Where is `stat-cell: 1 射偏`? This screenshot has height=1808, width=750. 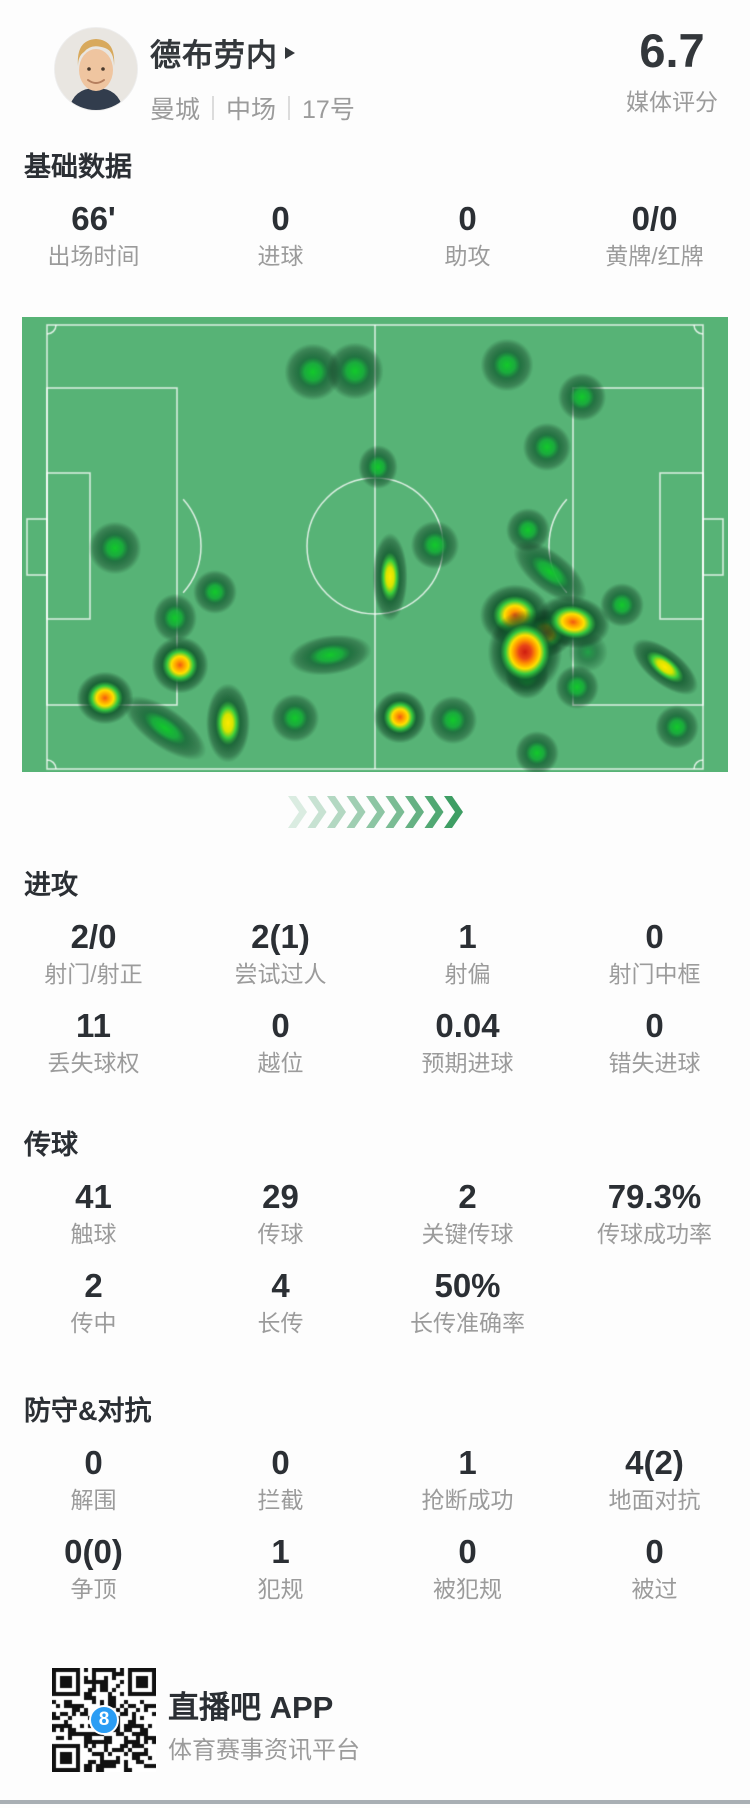 stat-cell: 1 射偏 is located at coordinates (467, 952).